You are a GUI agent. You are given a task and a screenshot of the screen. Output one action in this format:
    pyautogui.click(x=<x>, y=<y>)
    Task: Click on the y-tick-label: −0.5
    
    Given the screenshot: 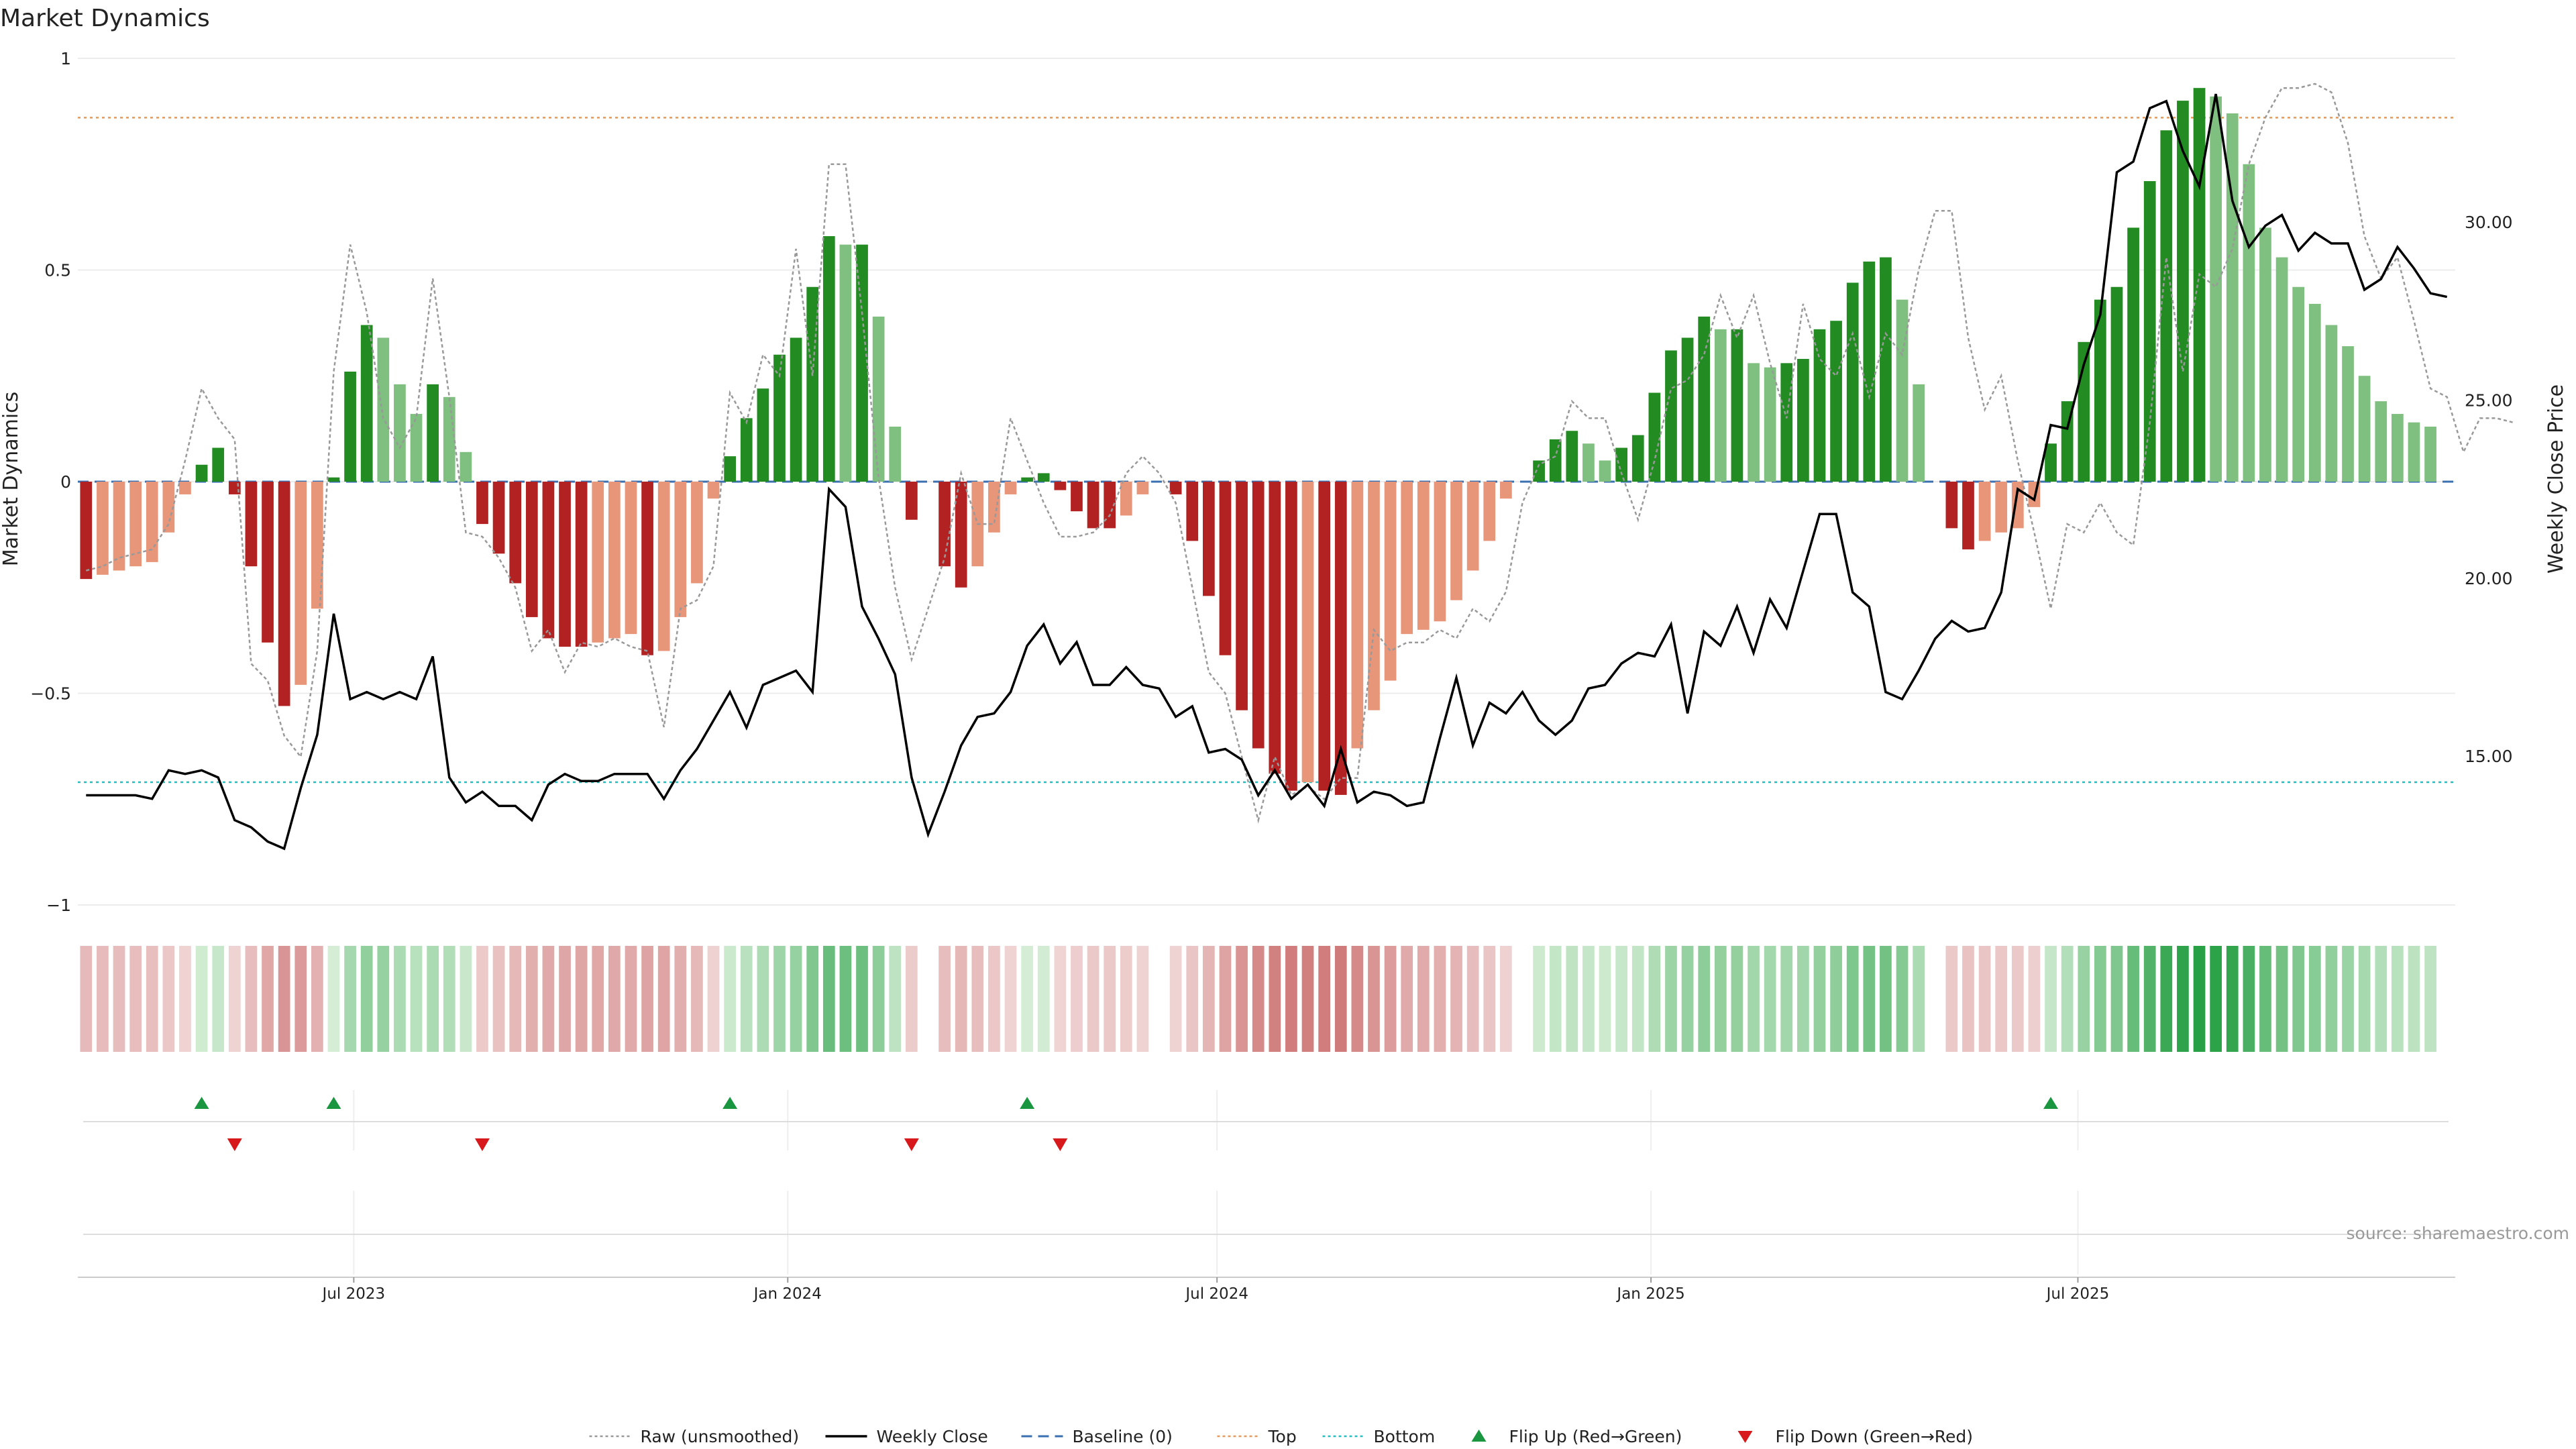 What is the action you would take?
    pyautogui.click(x=50, y=694)
    